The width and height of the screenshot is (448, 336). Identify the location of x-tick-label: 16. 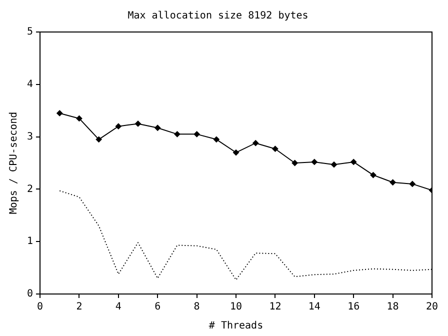
(354, 307).